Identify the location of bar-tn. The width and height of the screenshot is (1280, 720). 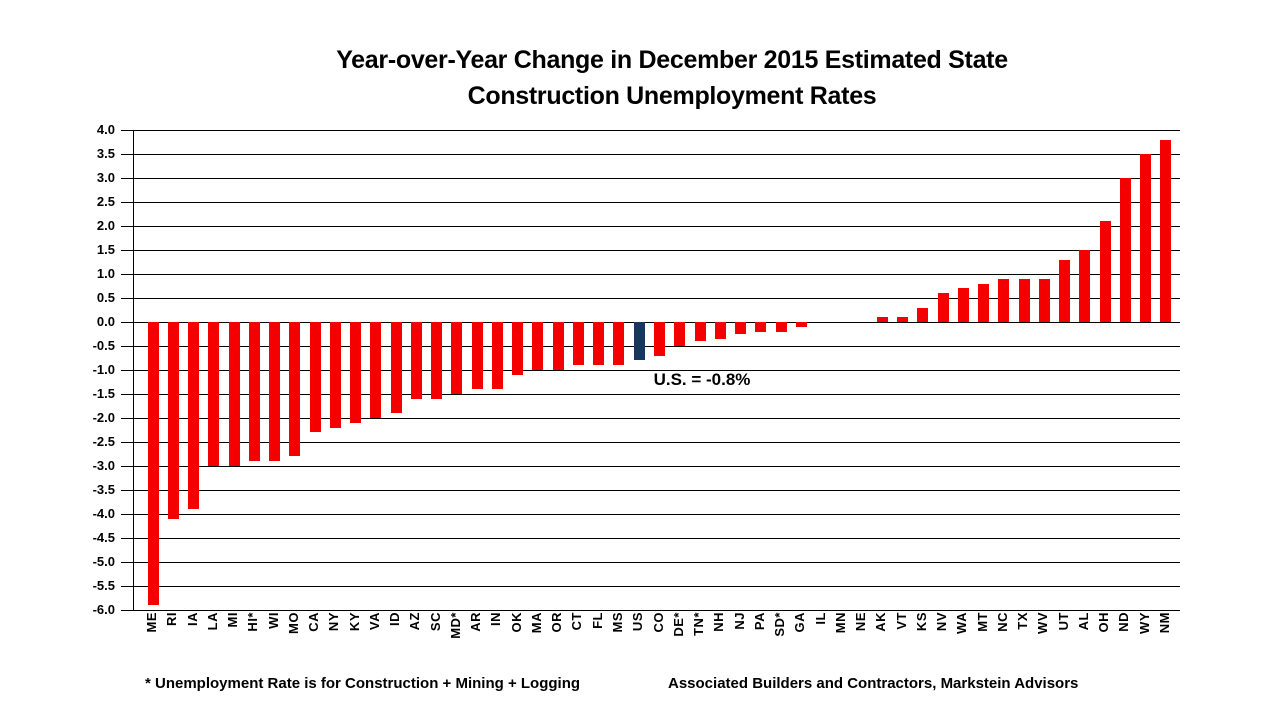
(700, 331).